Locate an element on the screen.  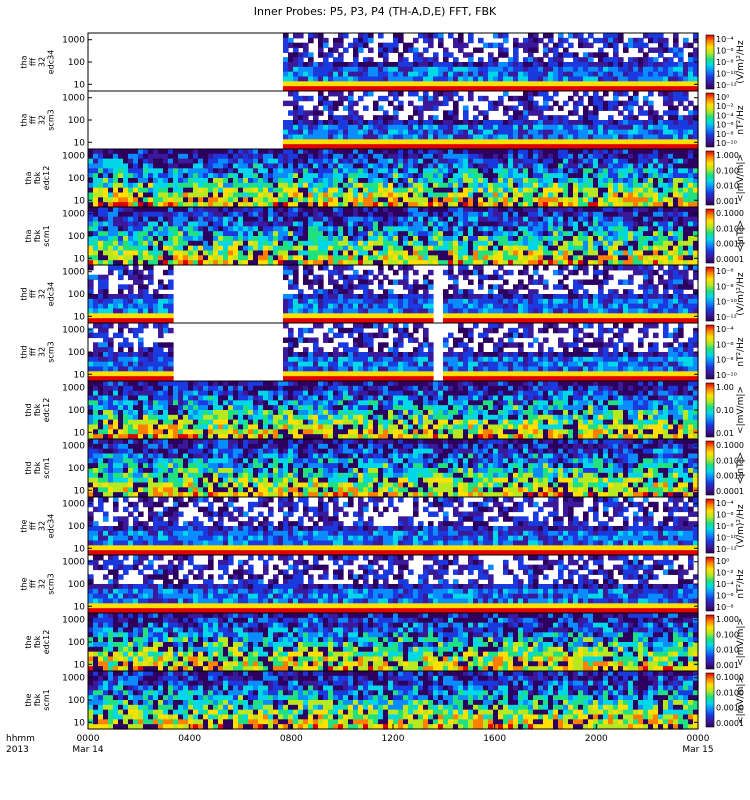
x-tick-label: 1200 is located at coordinates (393, 739).